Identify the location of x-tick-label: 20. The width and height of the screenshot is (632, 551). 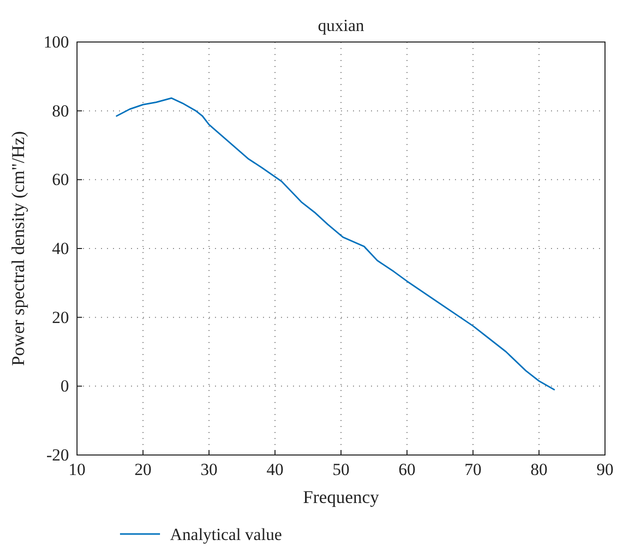
(143, 470).